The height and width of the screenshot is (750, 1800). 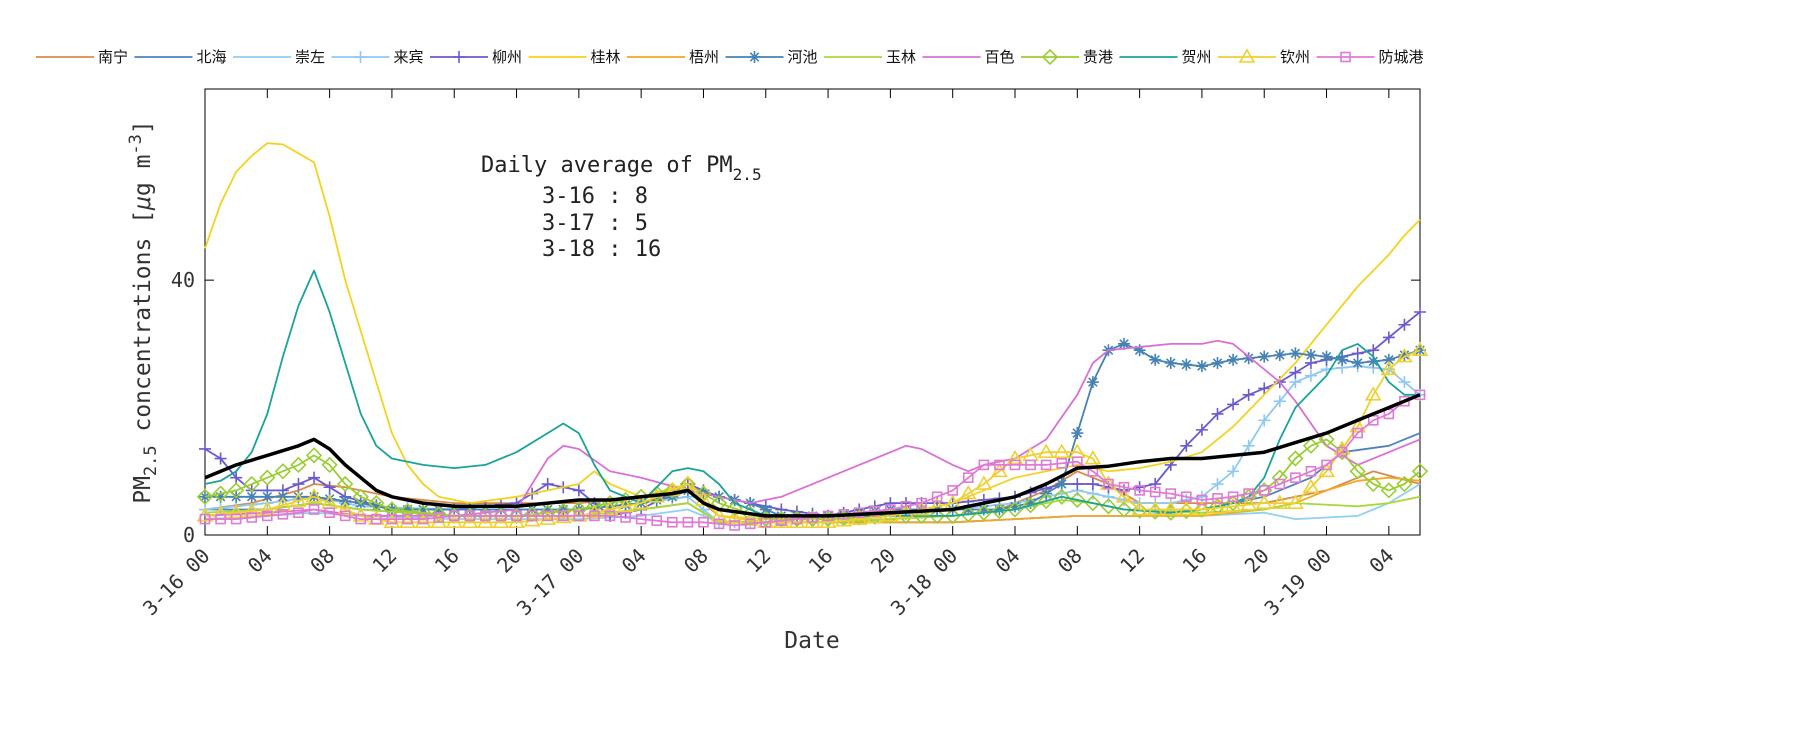 What do you see at coordinates (1257, 561) in the screenshot?
I see `x-tick-label: 20` at bounding box center [1257, 561].